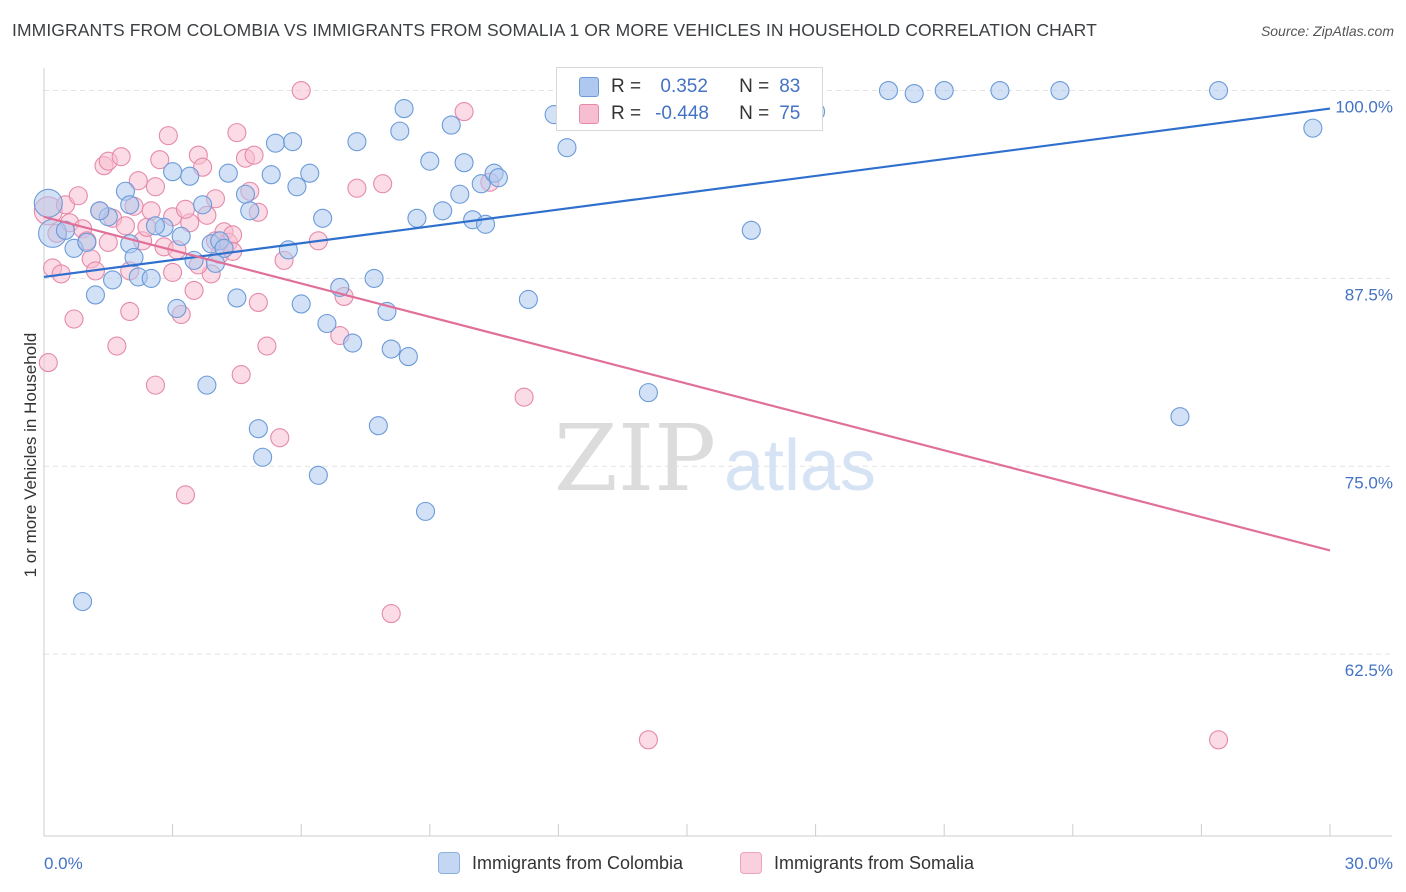  Describe the element at coordinates (589, 87) in the screenshot. I see `legend-swatch-colombia` at that location.